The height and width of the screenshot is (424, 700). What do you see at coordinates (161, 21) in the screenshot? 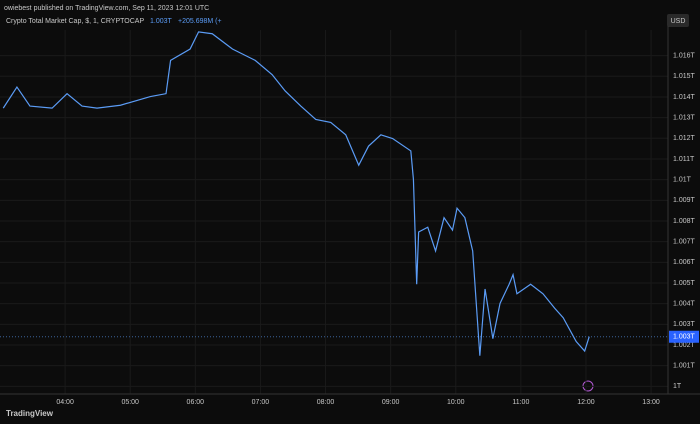
I see `legend-value: 1.003T` at bounding box center [161, 21].